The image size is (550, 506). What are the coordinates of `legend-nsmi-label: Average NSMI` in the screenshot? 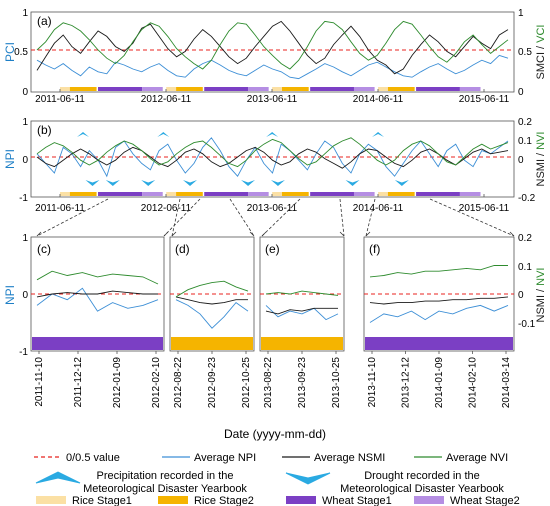 It's located at (349, 458).